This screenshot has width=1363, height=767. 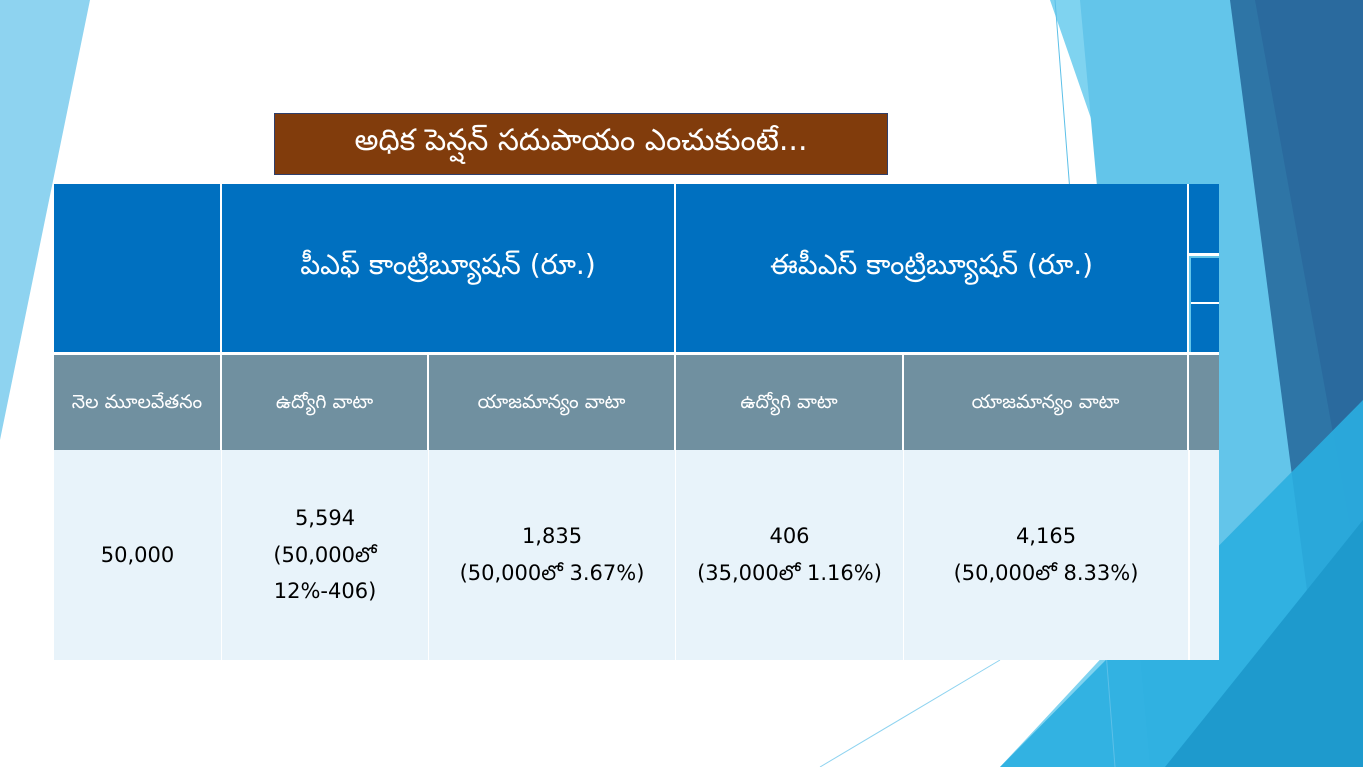 I want to click on subheader-eps-employee-share: ఉద్యోగి వాటా, so click(x=790, y=401).